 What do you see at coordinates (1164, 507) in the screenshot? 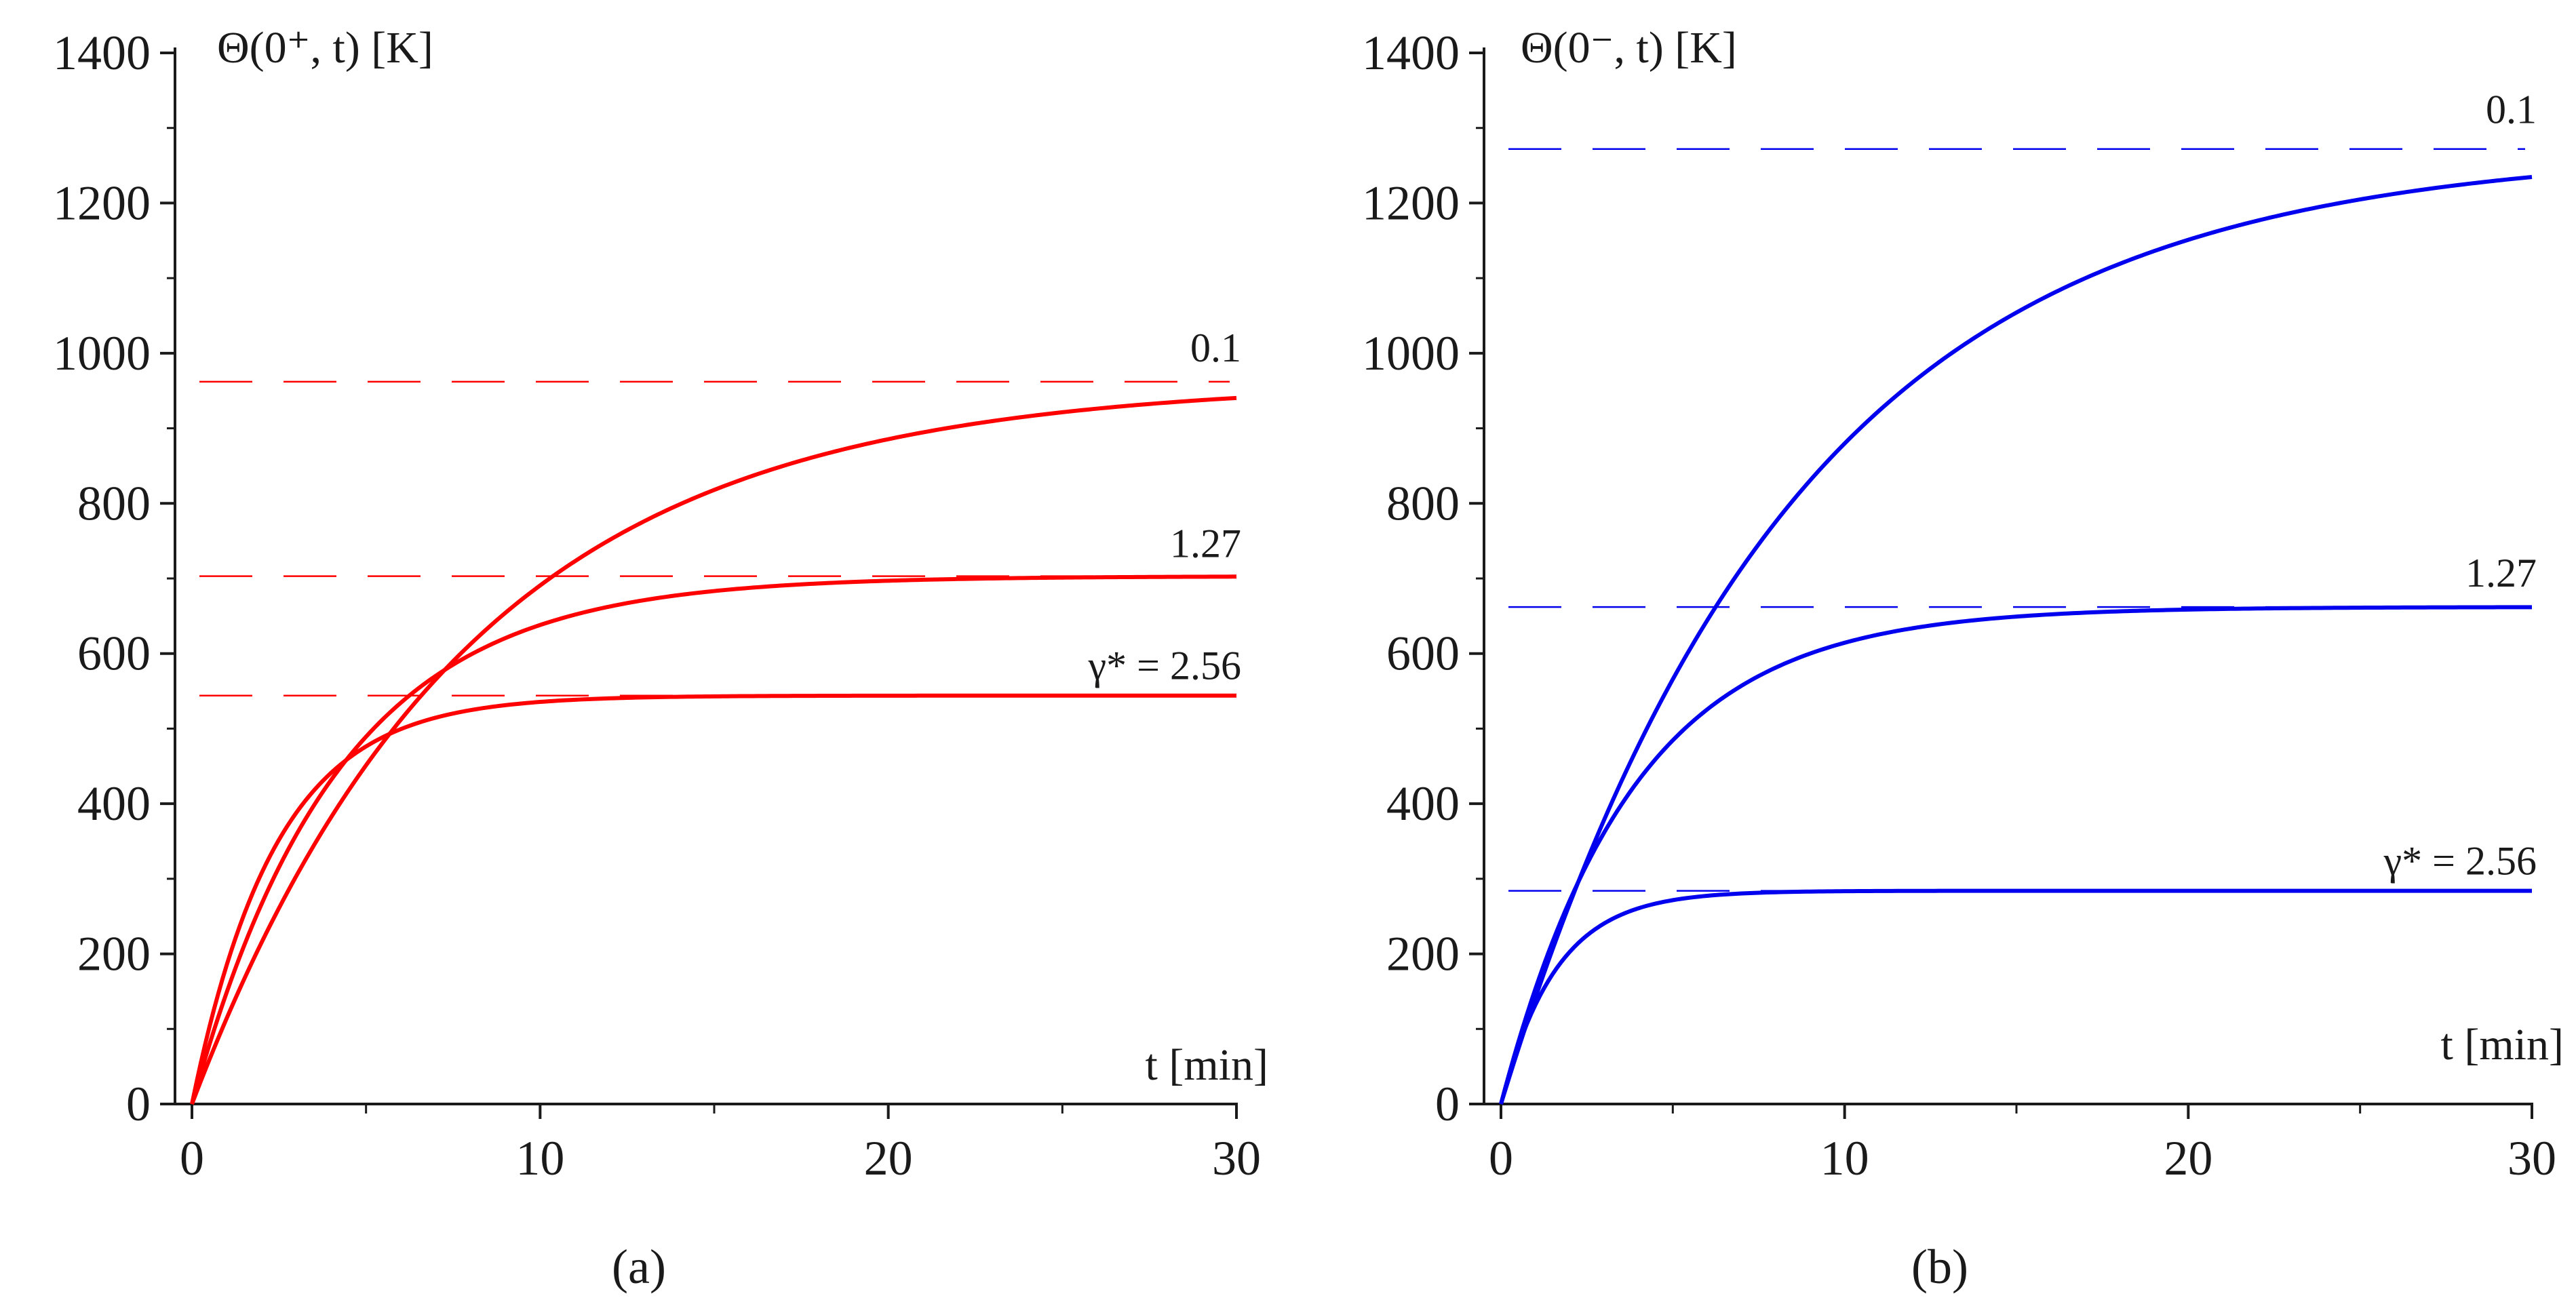
I see `panel-a-curve-labels: 0.1 1.27 γ* = 2.56` at bounding box center [1164, 507].